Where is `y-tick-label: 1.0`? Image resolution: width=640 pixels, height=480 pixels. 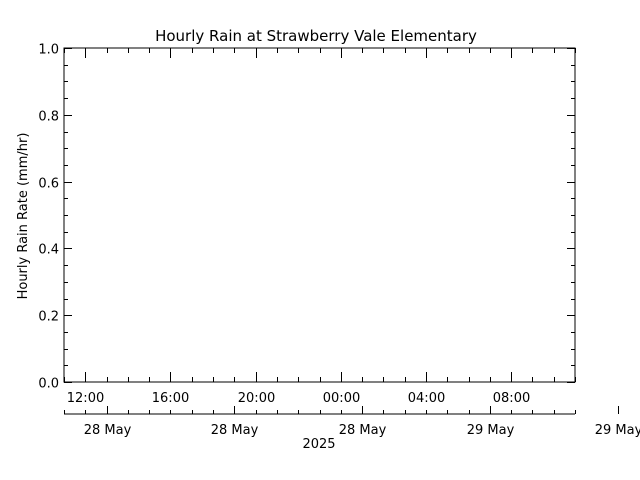 y-tick-label: 1.0 is located at coordinates (48, 50).